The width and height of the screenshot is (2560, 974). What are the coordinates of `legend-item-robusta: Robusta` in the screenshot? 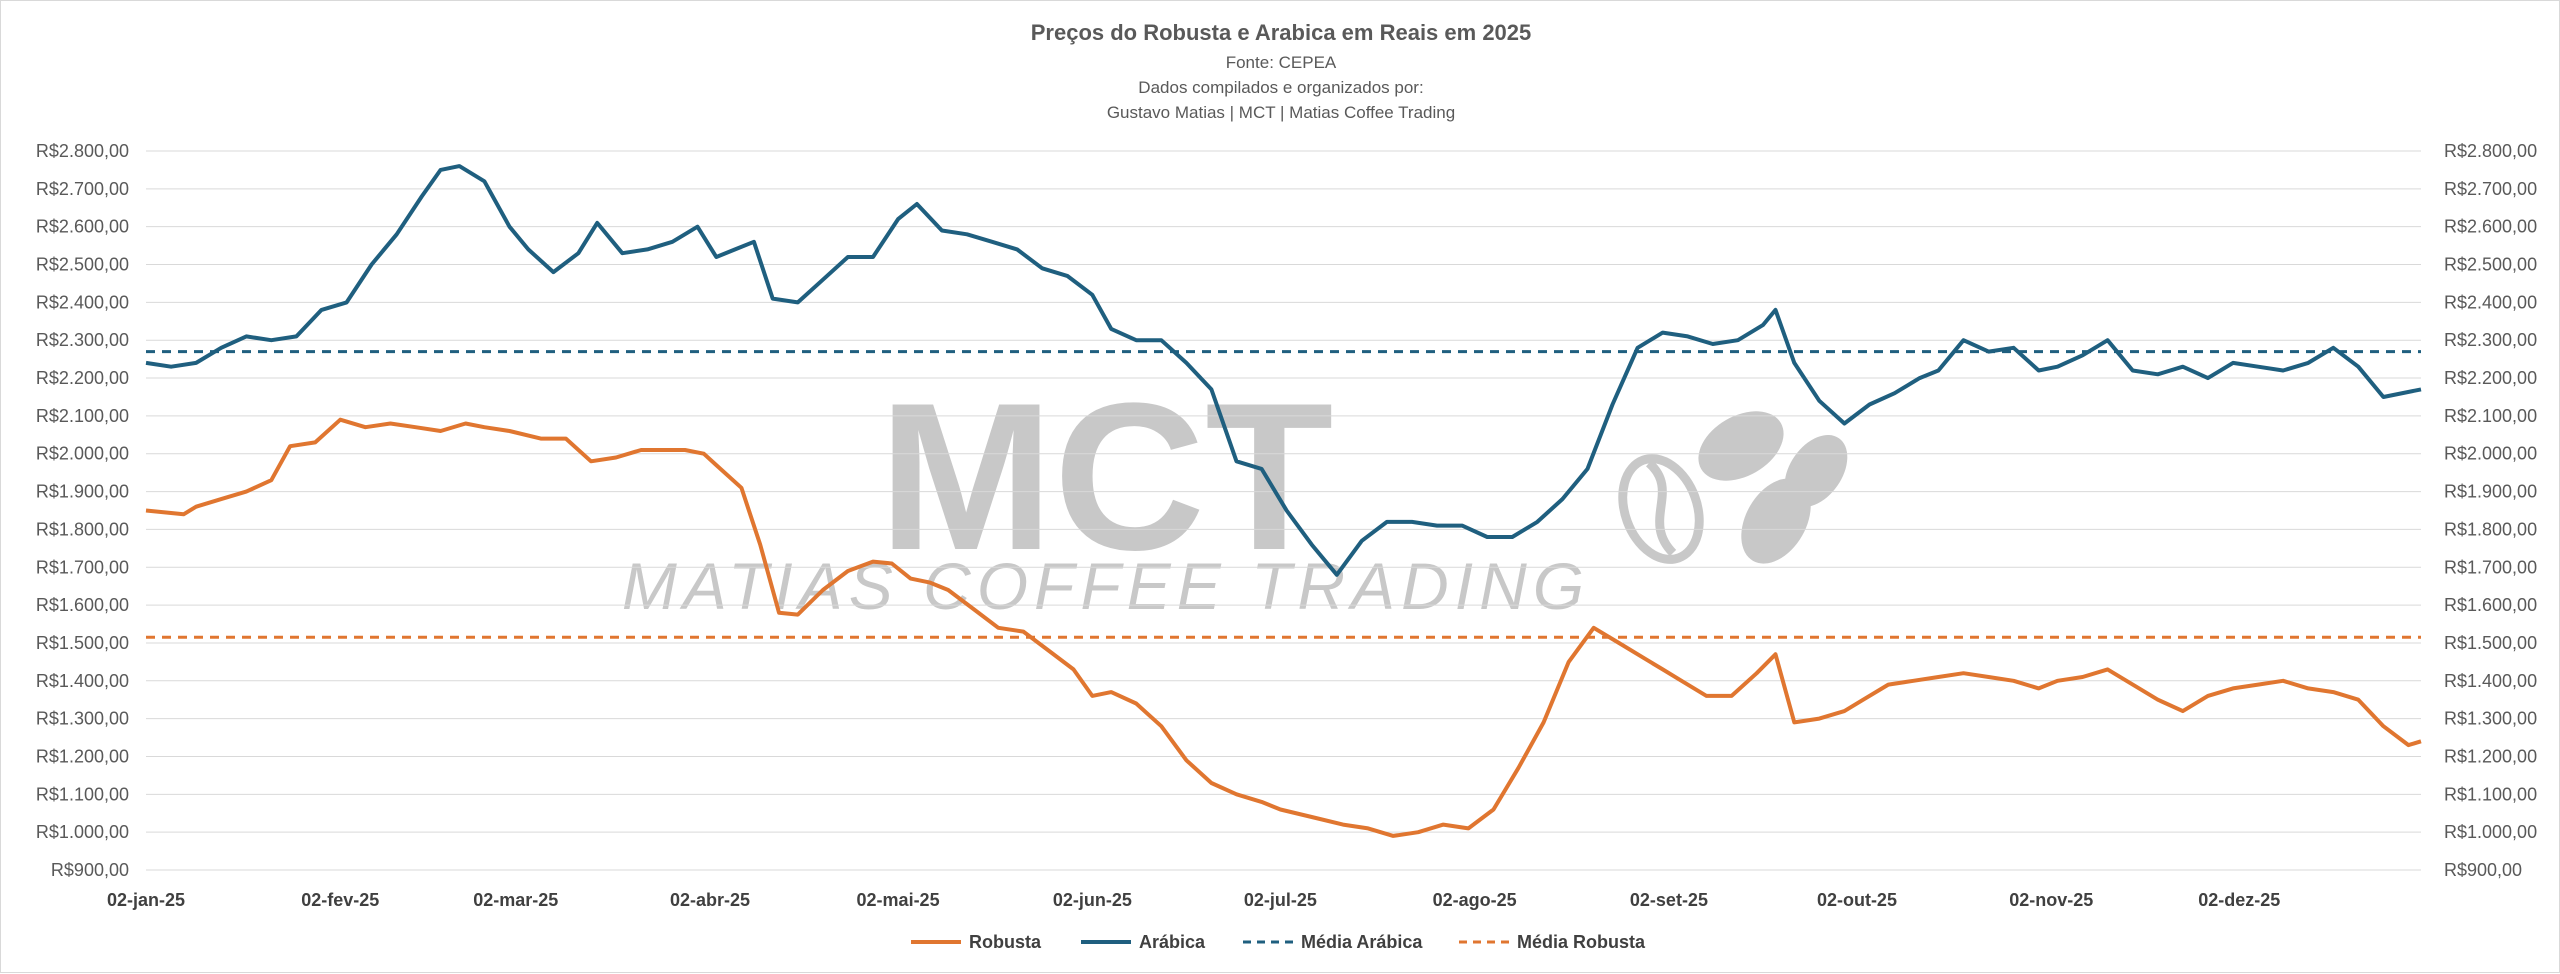 It's located at (976, 942).